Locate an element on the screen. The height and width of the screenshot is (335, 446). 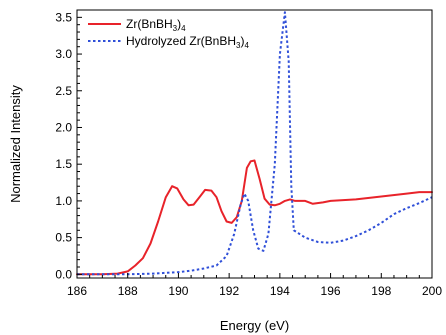
legend-label: Zr(BnBH3)4 is located at coordinates (156, 25).